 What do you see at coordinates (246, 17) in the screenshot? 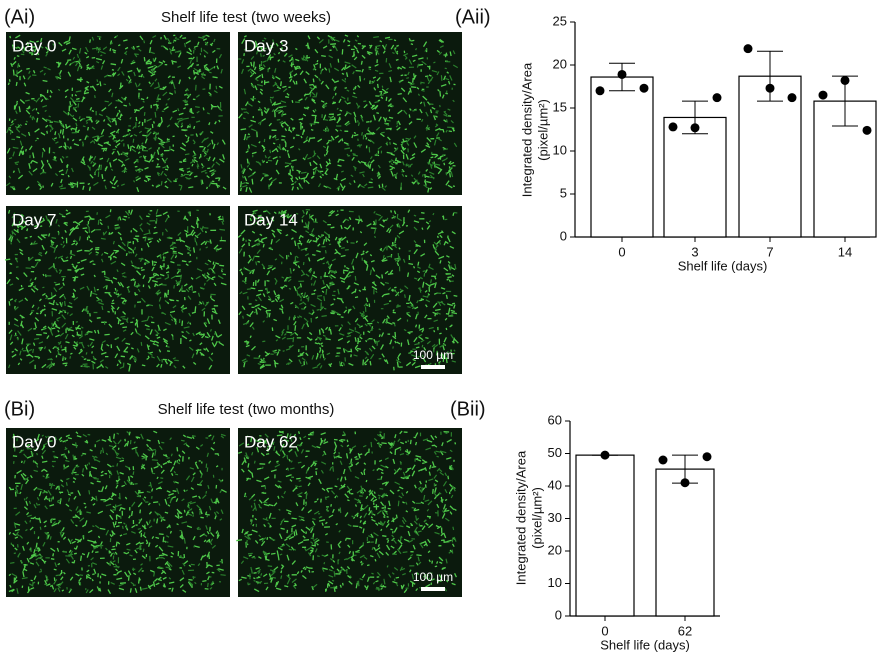
I see `panel-title: Shelf life test (two weeks)` at bounding box center [246, 17].